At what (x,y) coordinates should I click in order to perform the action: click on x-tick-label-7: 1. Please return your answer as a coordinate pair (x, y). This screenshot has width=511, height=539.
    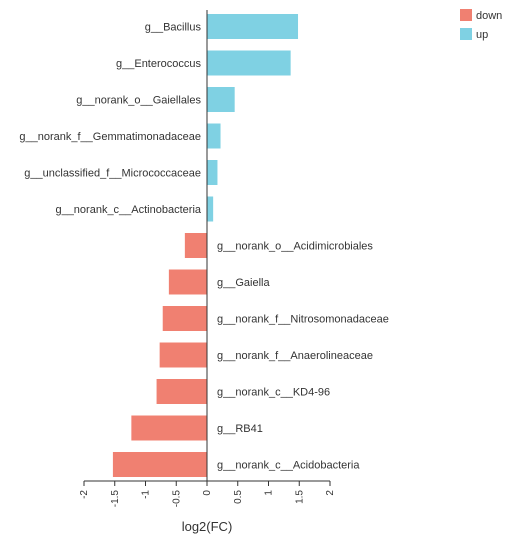
    Looking at the image, I should click on (269, 493).